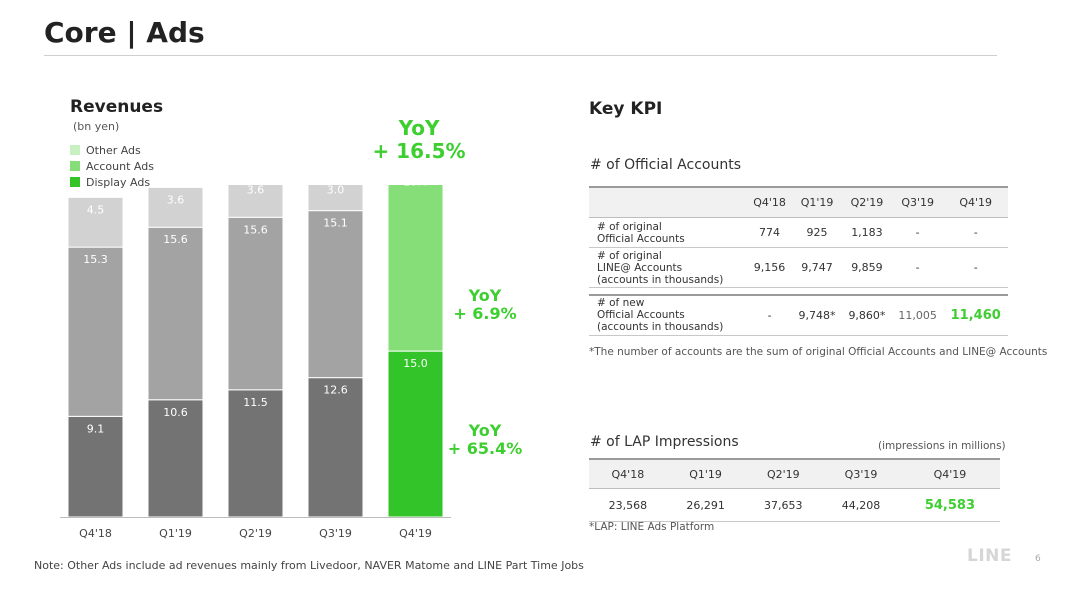 The image size is (1080, 600). Describe the element at coordinates (255, 533) in the screenshot. I see `x-tick-label: Q2'19` at that location.